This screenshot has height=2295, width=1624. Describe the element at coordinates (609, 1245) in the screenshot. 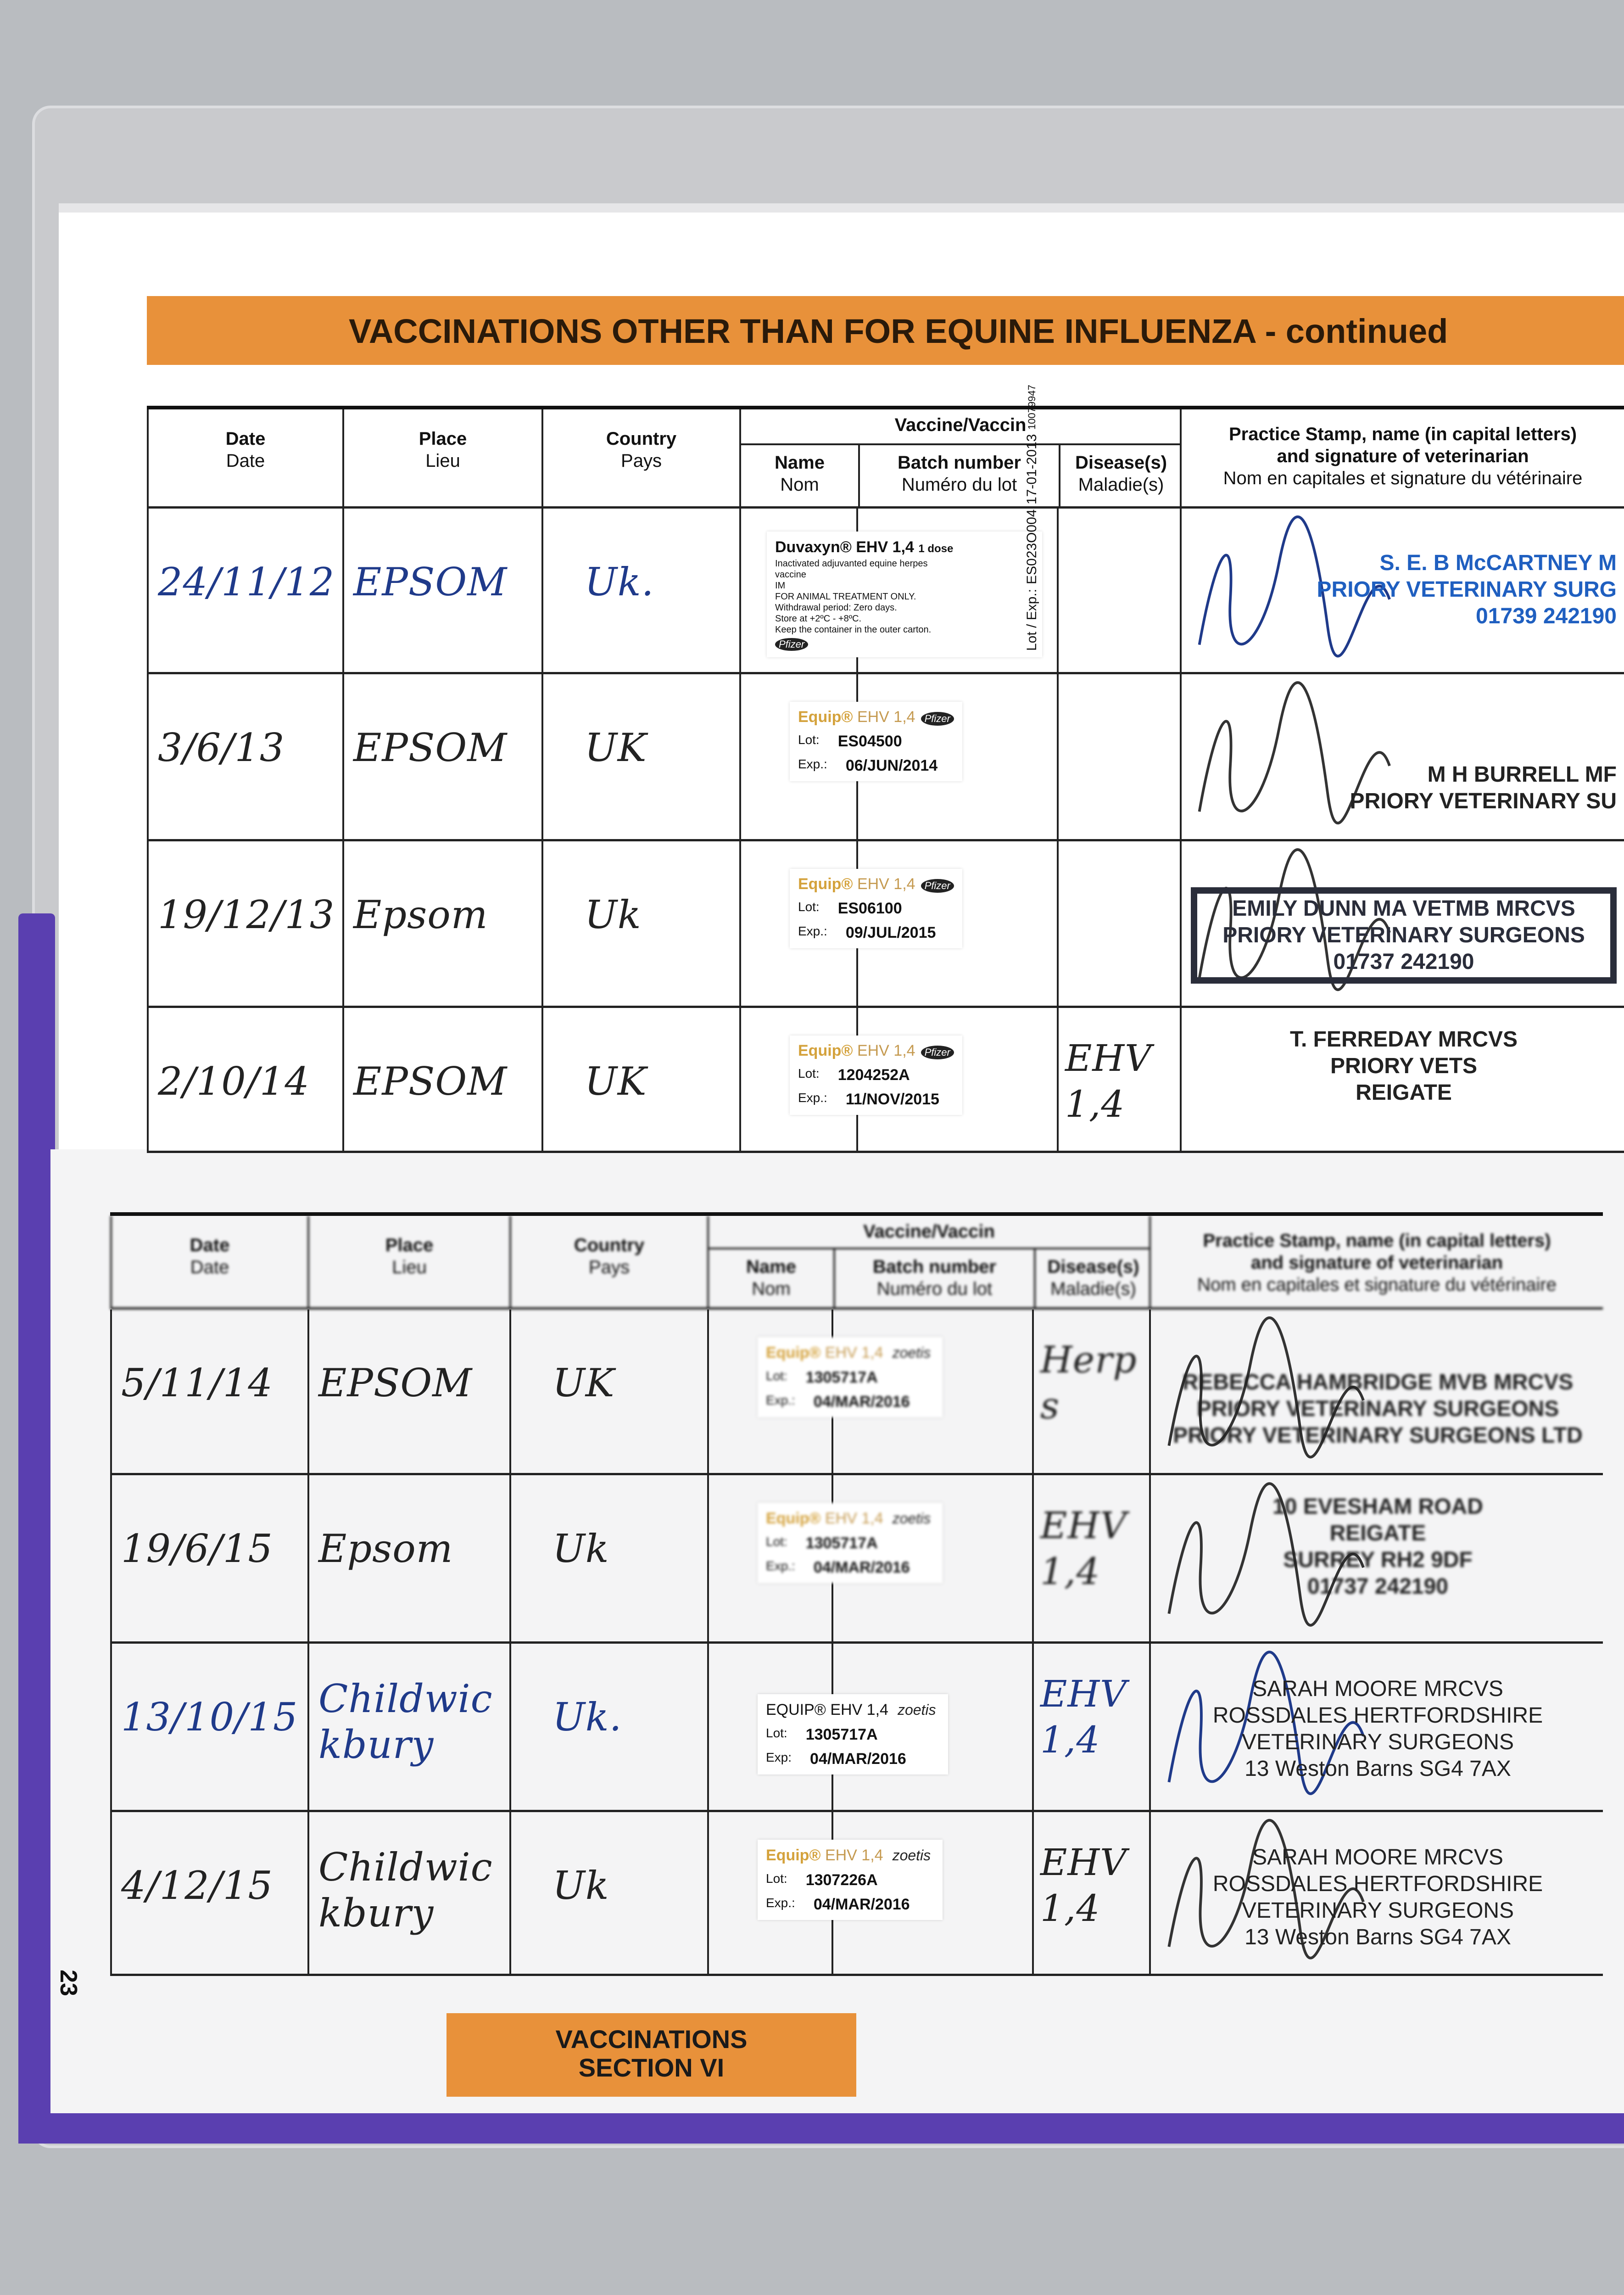

I see `header-country-0: Country` at that location.